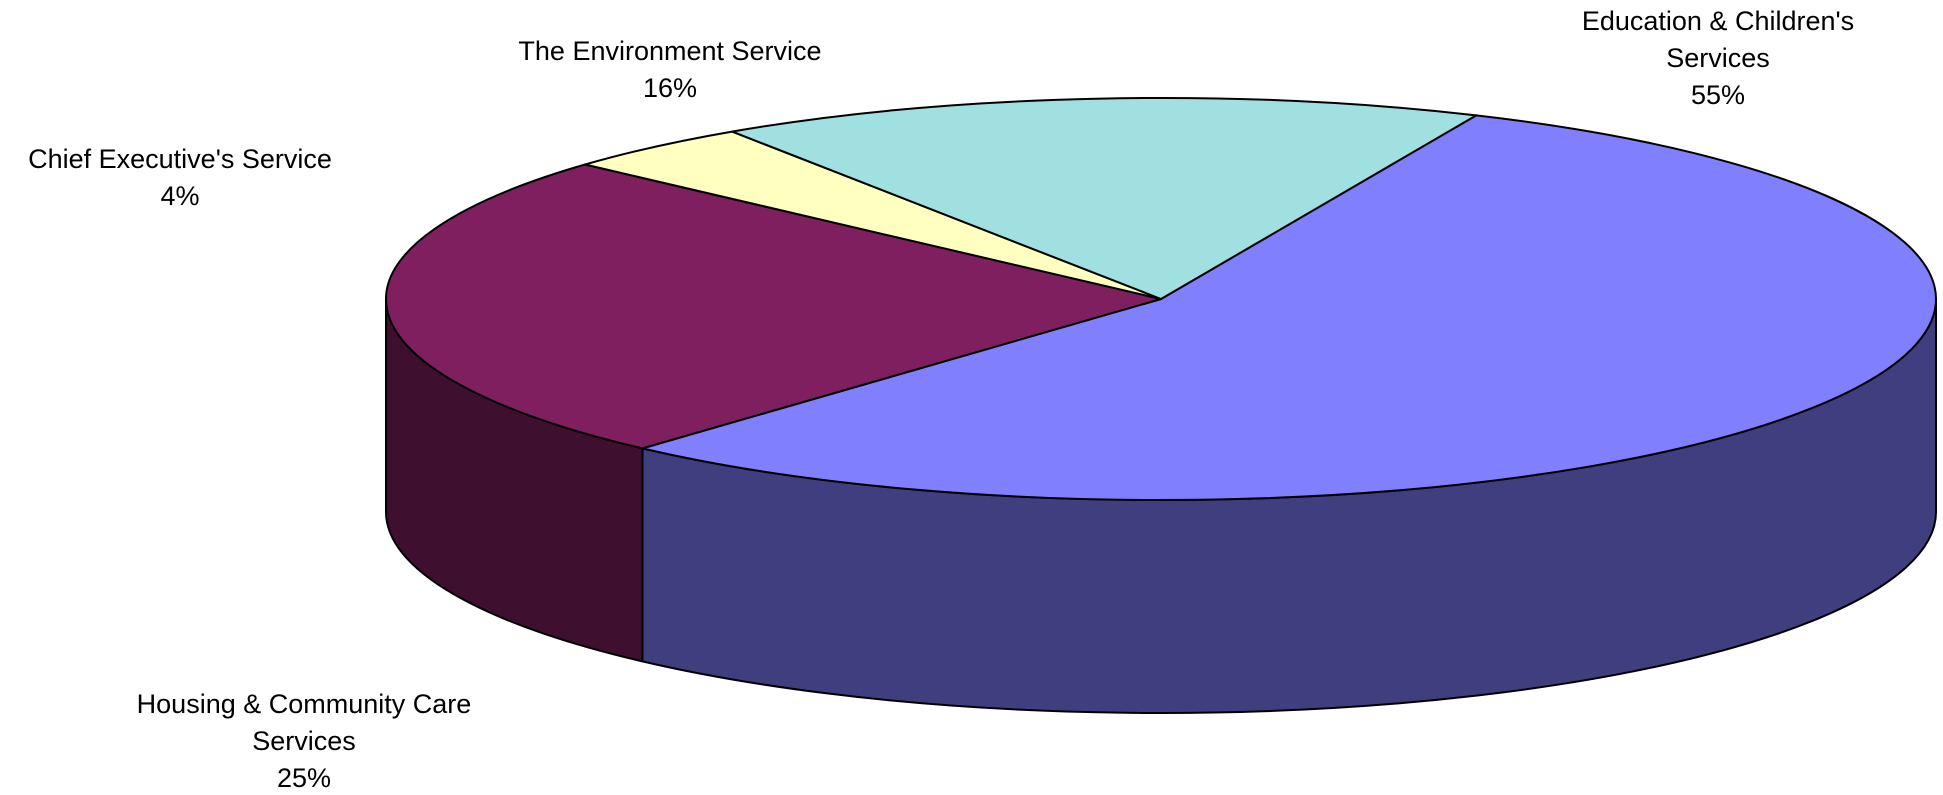 The width and height of the screenshot is (1943, 795). I want to click on pie-slice-housing-community-care-services, so click(773, 306).